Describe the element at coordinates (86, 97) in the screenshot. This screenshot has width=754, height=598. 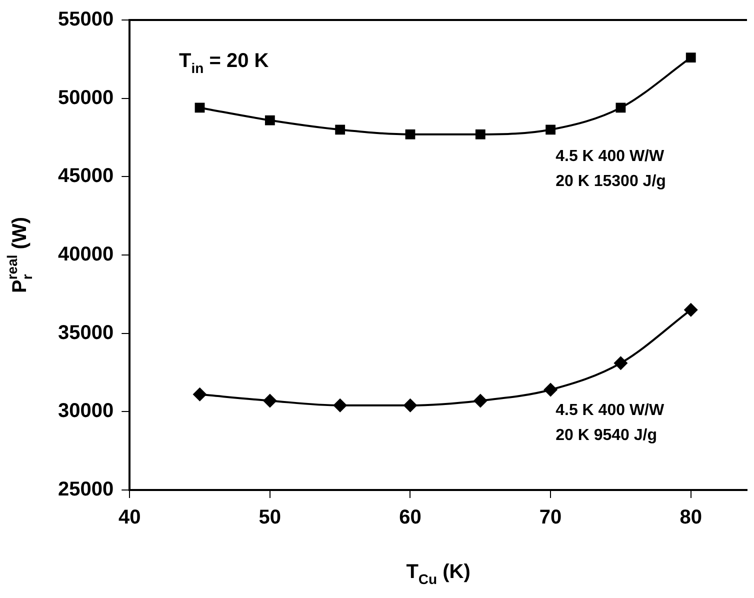
I see `y-tick-label: 50000` at that location.